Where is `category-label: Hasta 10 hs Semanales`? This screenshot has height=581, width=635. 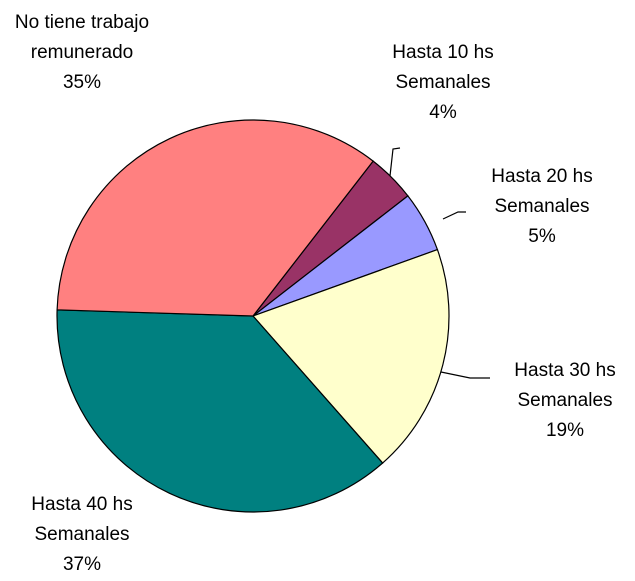 category-label: Hasta 10 hs Semanales is located at coordinates (443, 67).